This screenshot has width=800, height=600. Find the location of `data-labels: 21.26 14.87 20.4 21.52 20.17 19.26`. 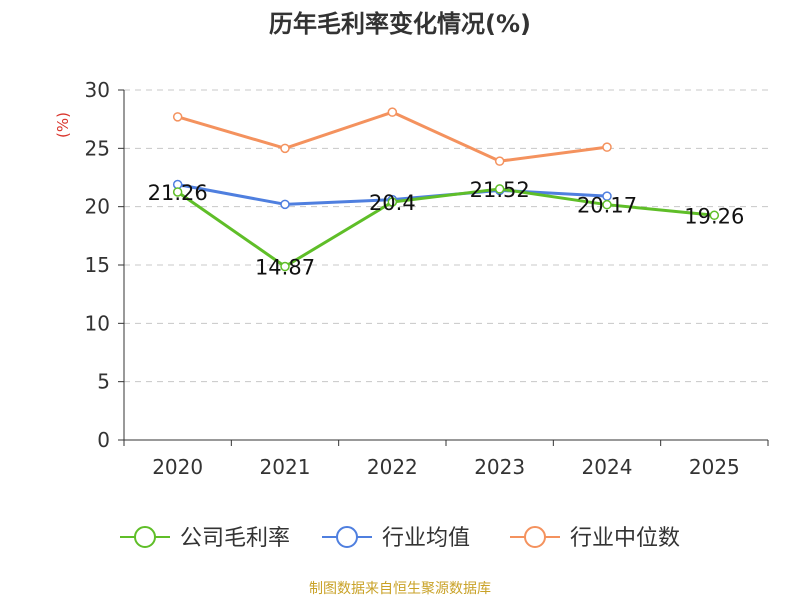

data-labels: 21.26 14.87 20.4 21.52 20.17 19.26 is located at coordinates (446, 229).